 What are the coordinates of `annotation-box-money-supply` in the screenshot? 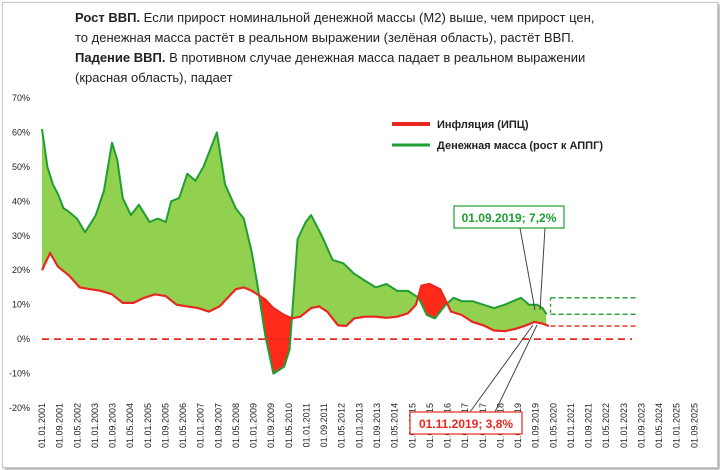 It's located at (509, 217).